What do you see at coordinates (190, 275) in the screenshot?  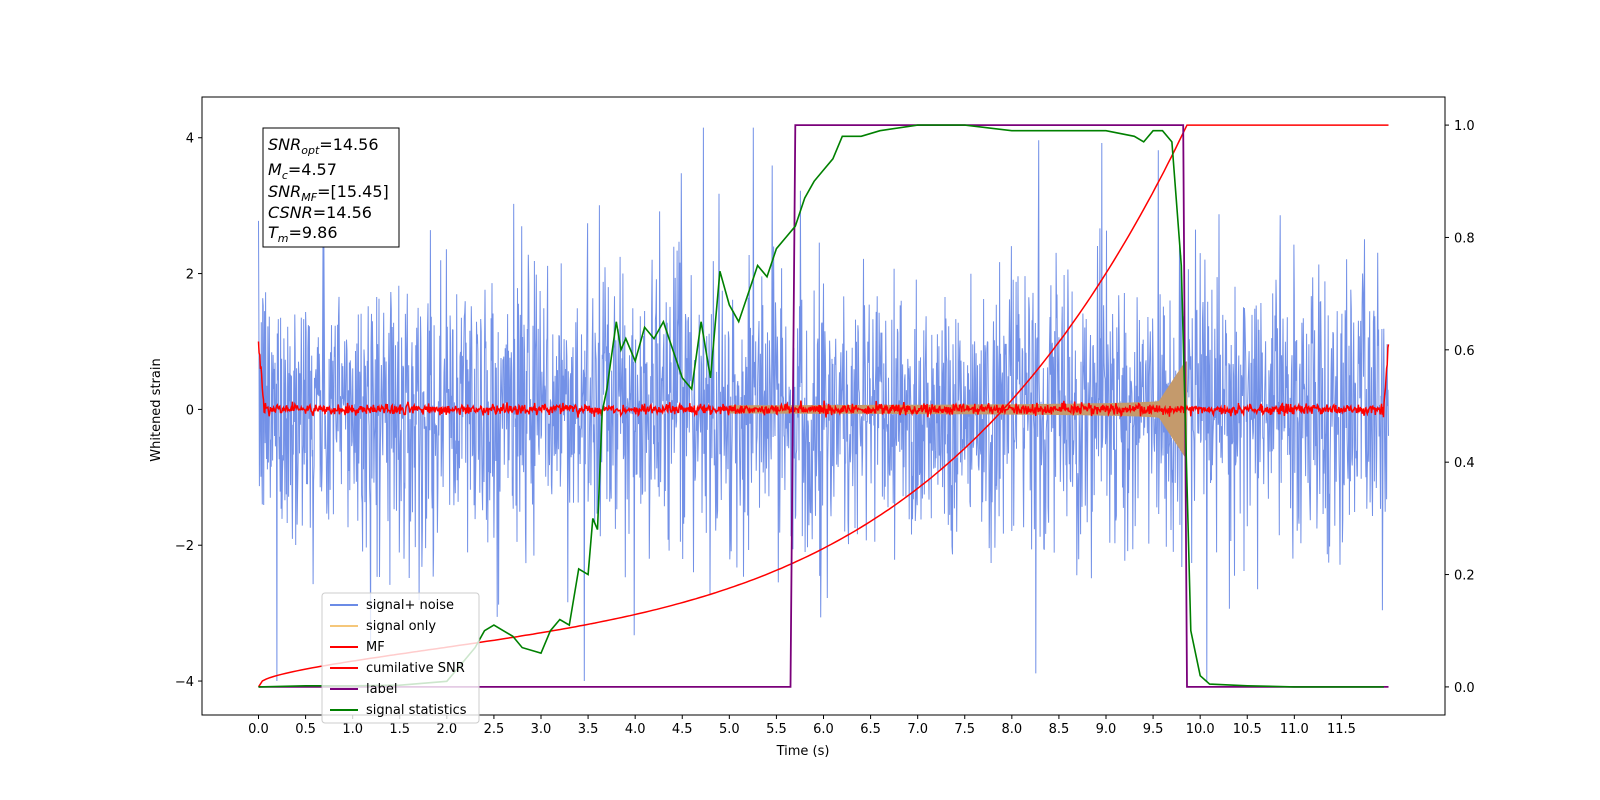 I see `y-tick-label: 2` at bounding box center [190, 275].